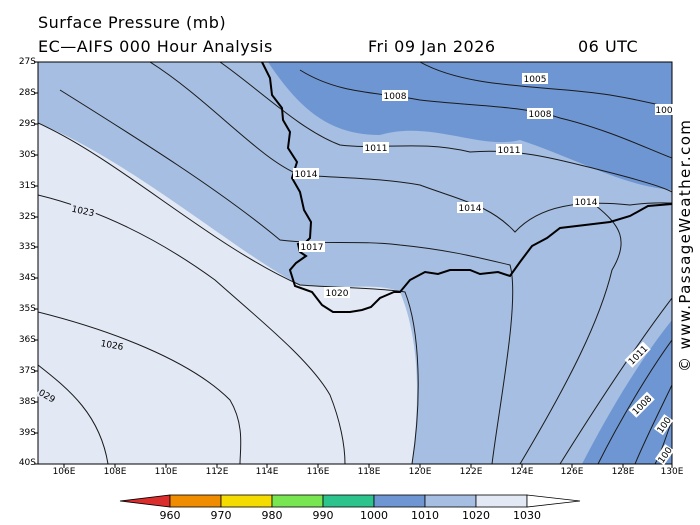  What do you see at coordinates (623, 472) in the screenshot?
I see `lon-label: 128E` at bounding box center [623, 472].